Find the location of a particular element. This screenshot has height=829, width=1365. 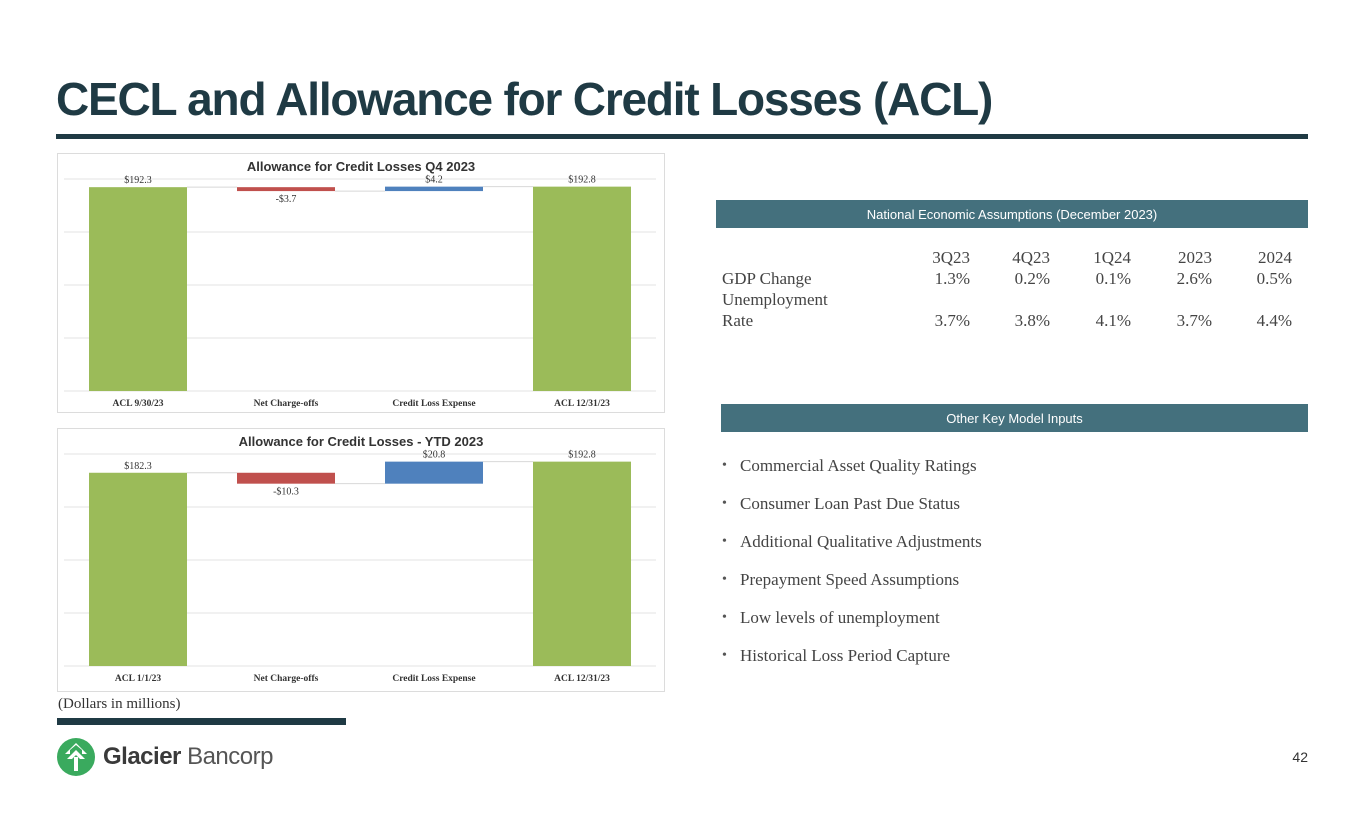

col-header: 2024 is located at coordinates (1275, 257).